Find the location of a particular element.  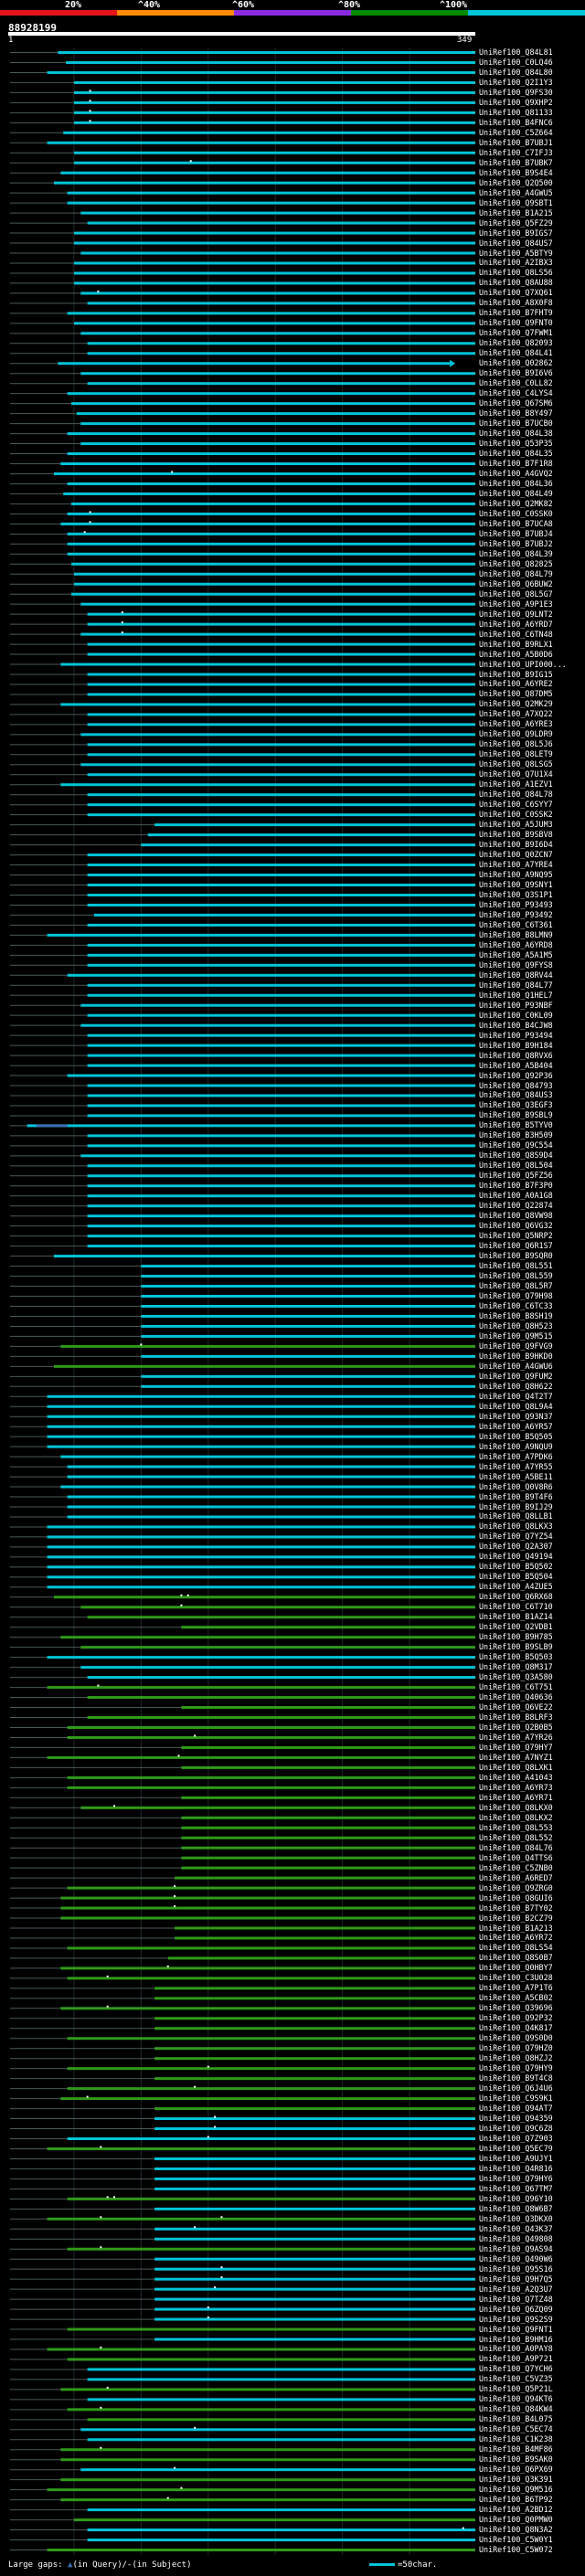

hit-label: UniRef100_Q84US7 is located at coordinates (516, 243).